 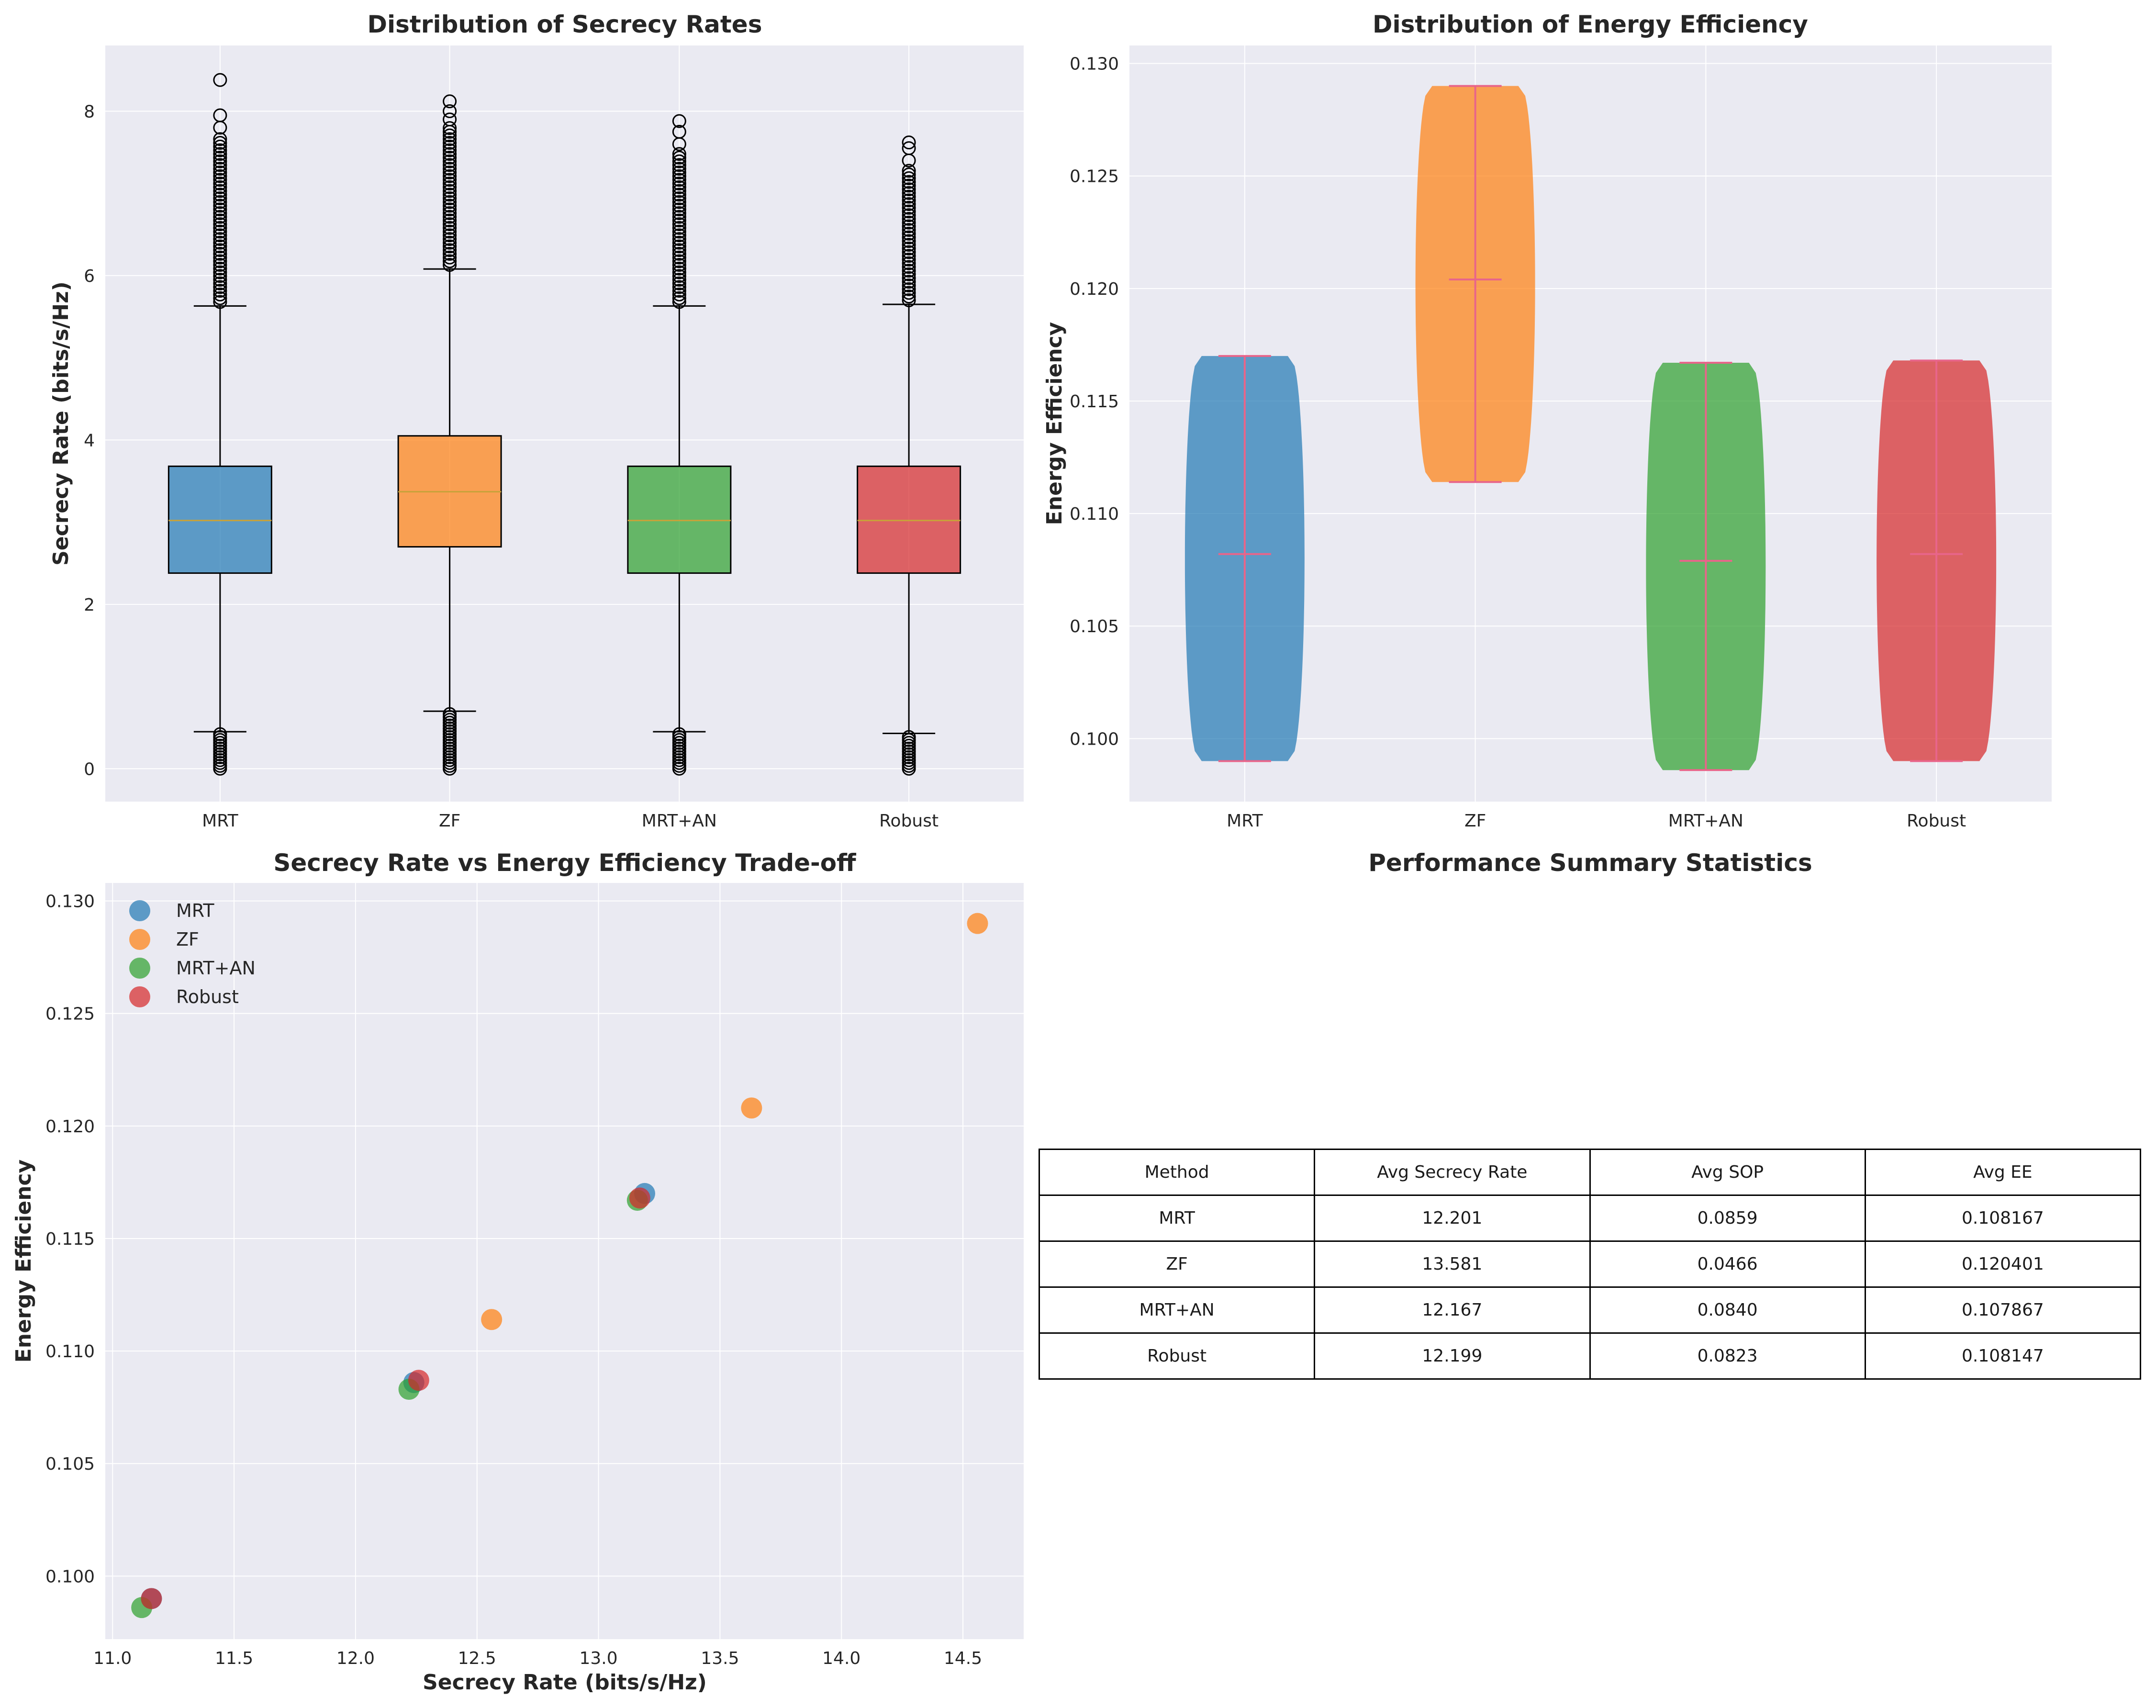 I want to click on y-tick-label: 0.130, so click(x=70, y=902).